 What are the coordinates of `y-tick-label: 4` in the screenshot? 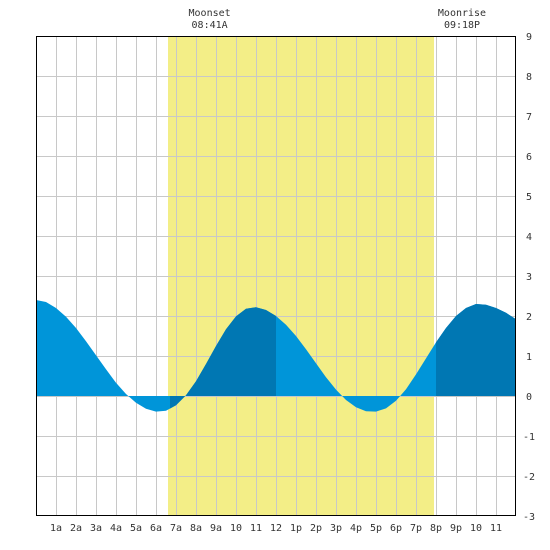 It's located at (529, 237).